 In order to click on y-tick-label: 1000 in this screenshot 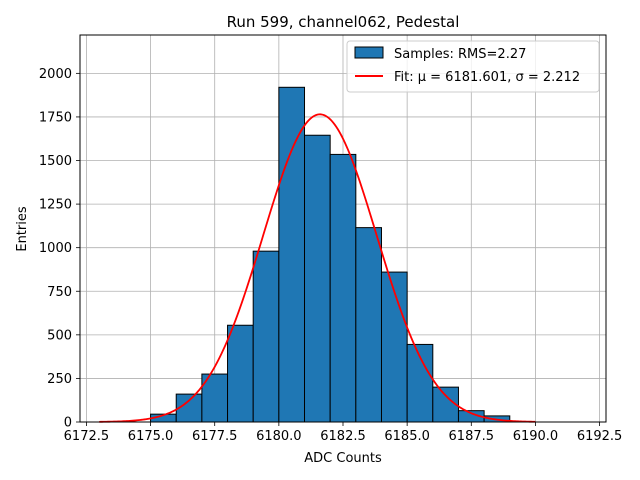, I will do `click(55, 248)`.